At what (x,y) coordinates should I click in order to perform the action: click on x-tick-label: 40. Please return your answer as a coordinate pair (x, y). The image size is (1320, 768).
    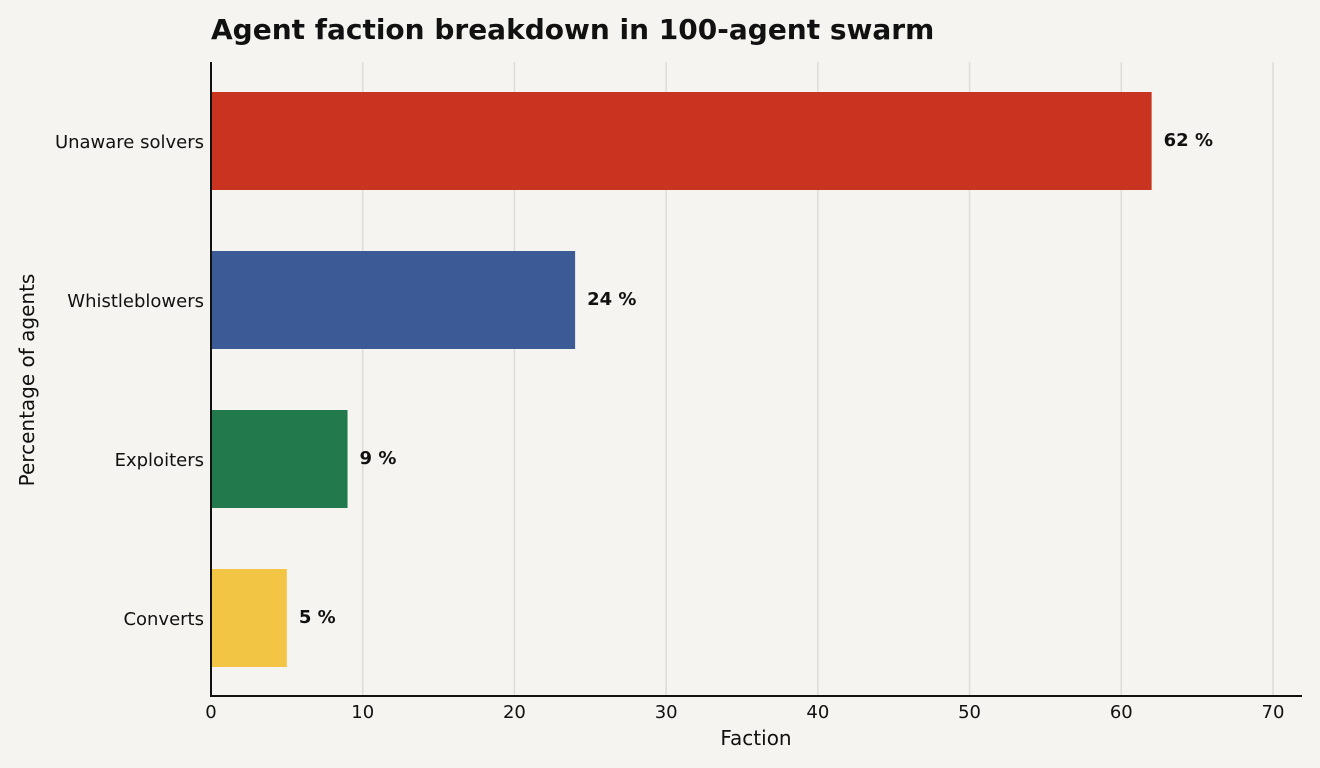
    Looking at the image, I should click on (817, 712).